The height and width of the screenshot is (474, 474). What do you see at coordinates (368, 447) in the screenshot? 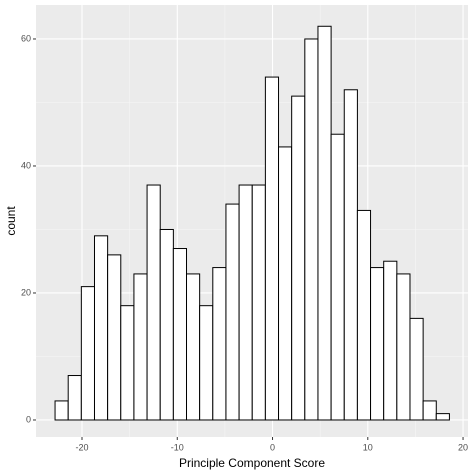
I see `x-tick-label: 10` at bounding box center [368, 447].